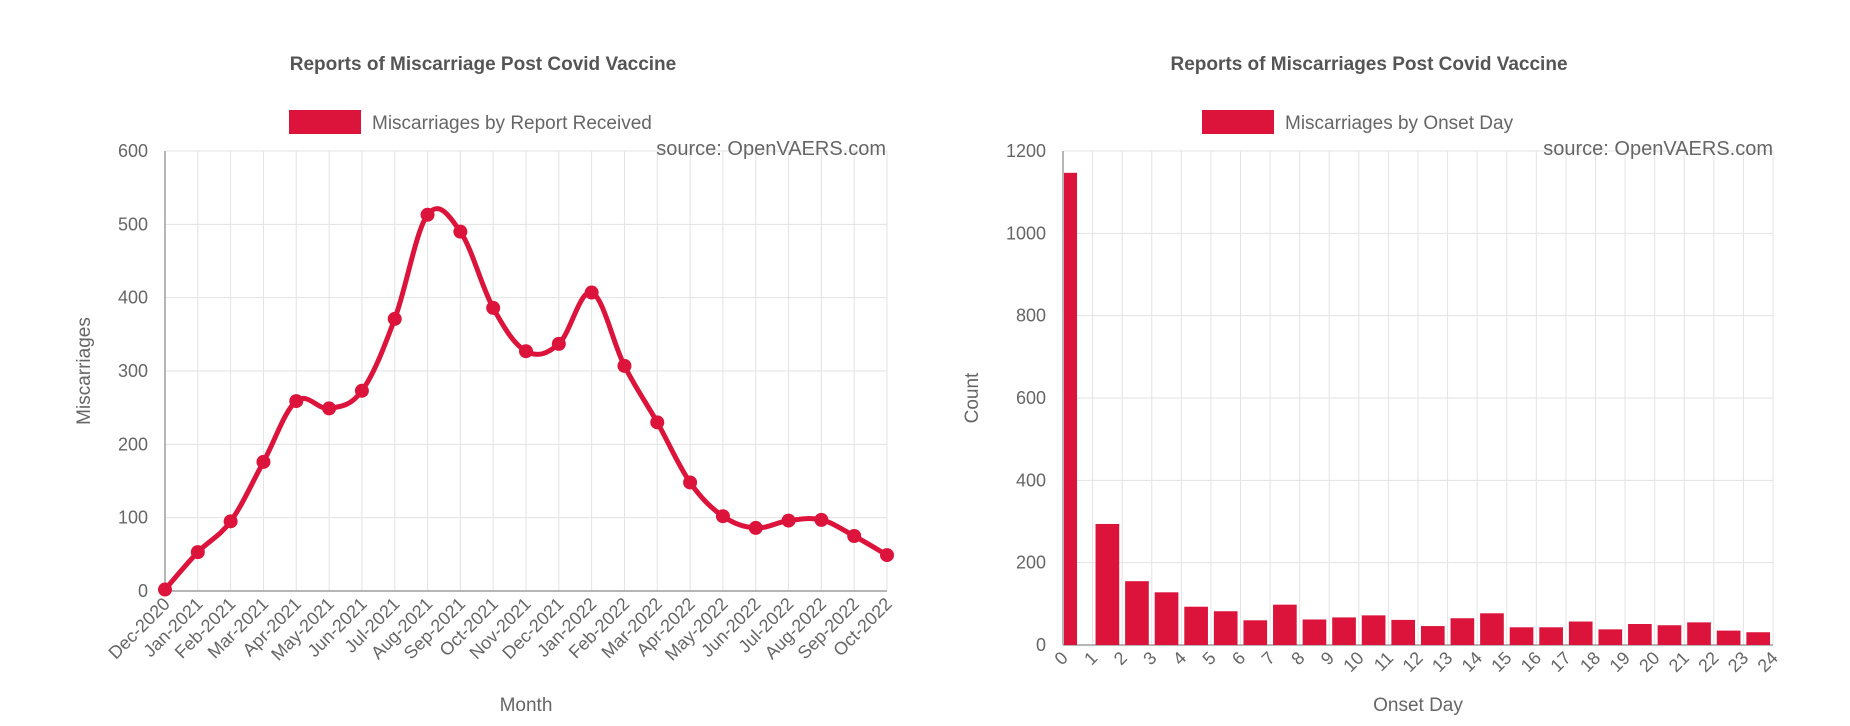  I want to click on y-tick-label: 500, so click(133, 224).